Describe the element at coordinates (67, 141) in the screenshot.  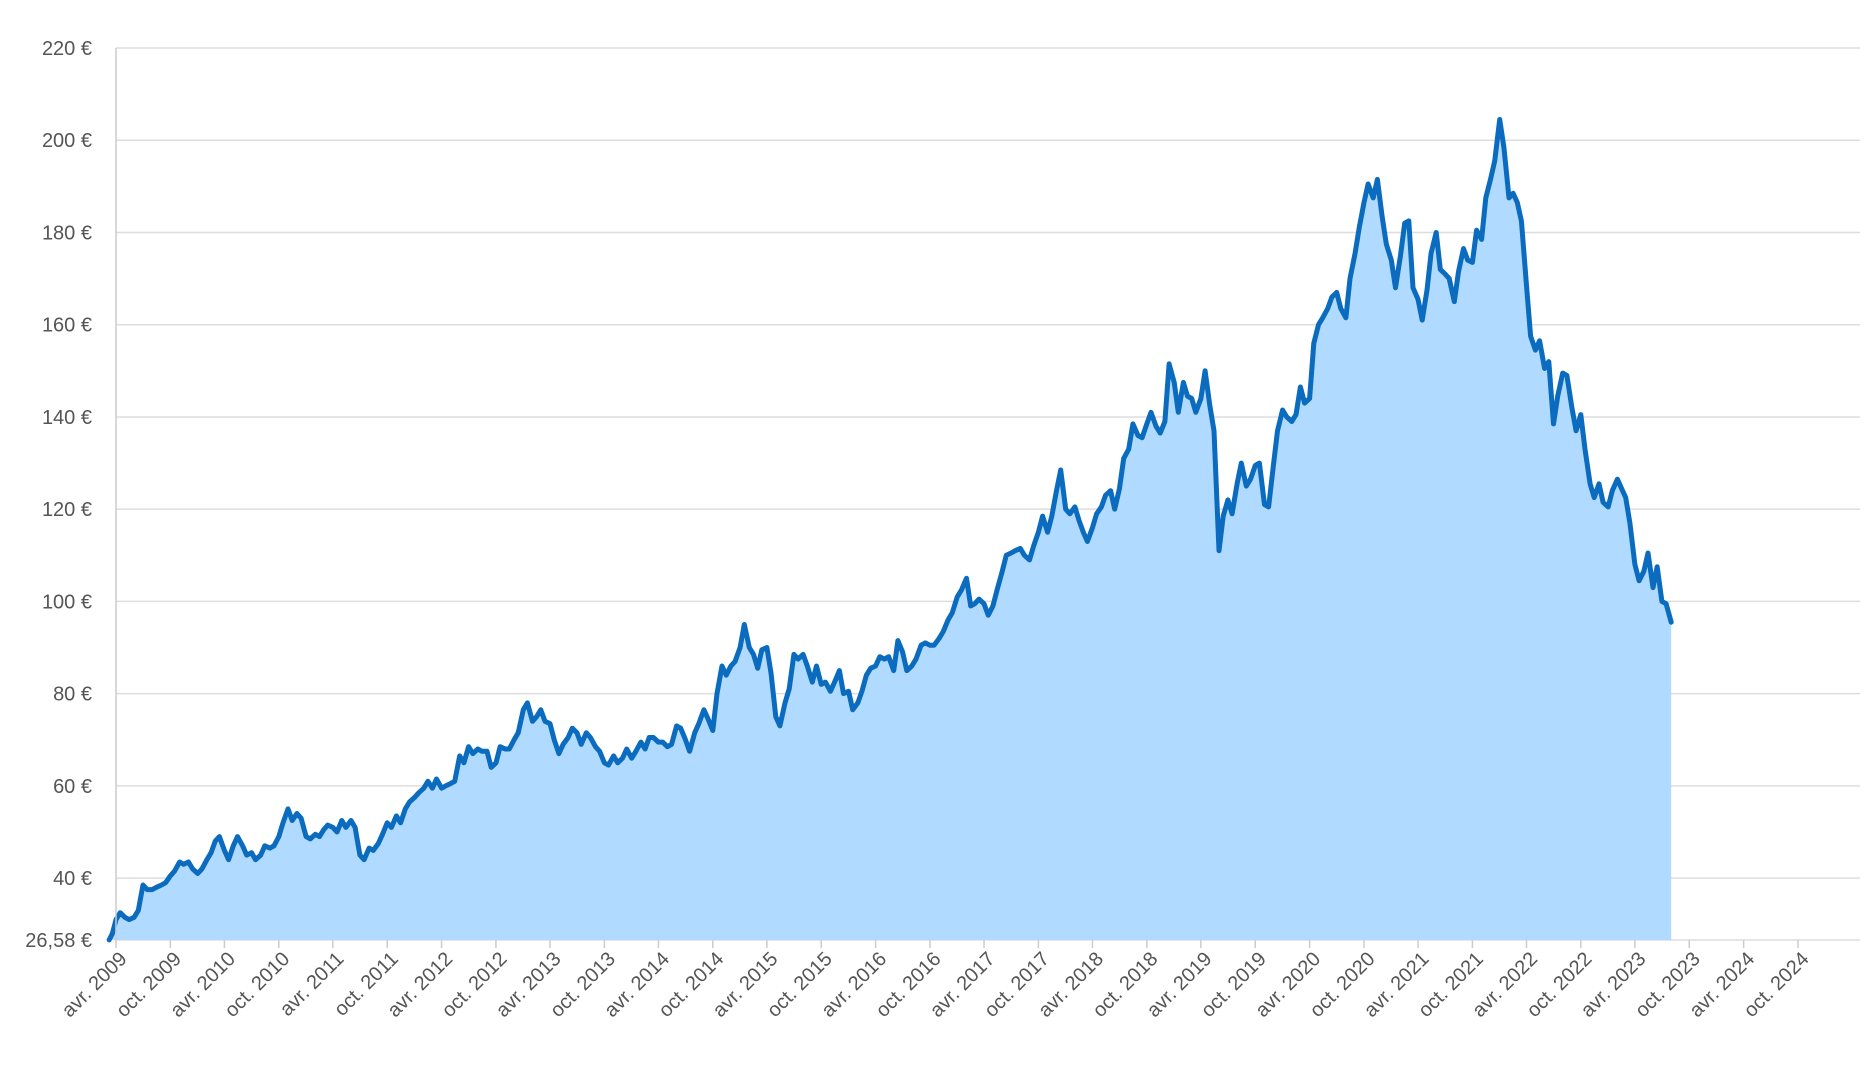
I see `y-tick-label: 200 €` at that location.